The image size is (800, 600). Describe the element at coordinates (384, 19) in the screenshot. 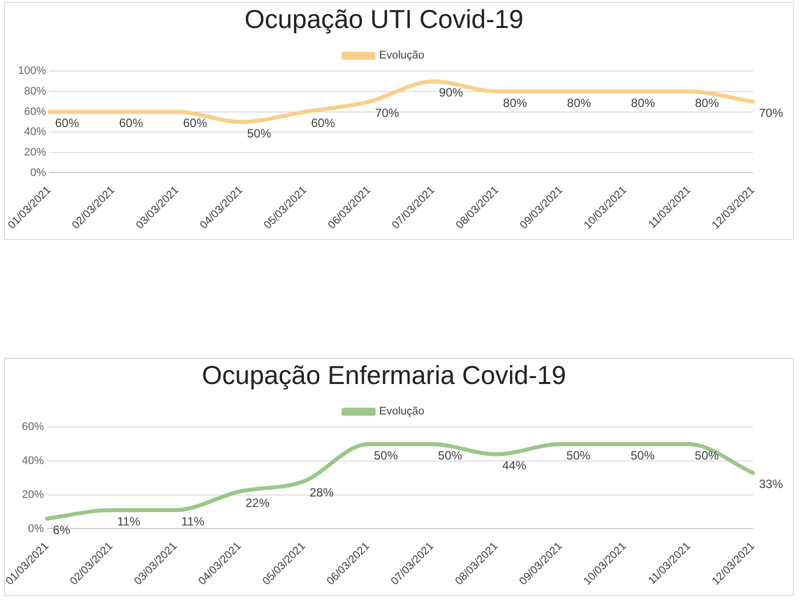

I see `chart-title: Ocupação UTI Covid-19` at that location.